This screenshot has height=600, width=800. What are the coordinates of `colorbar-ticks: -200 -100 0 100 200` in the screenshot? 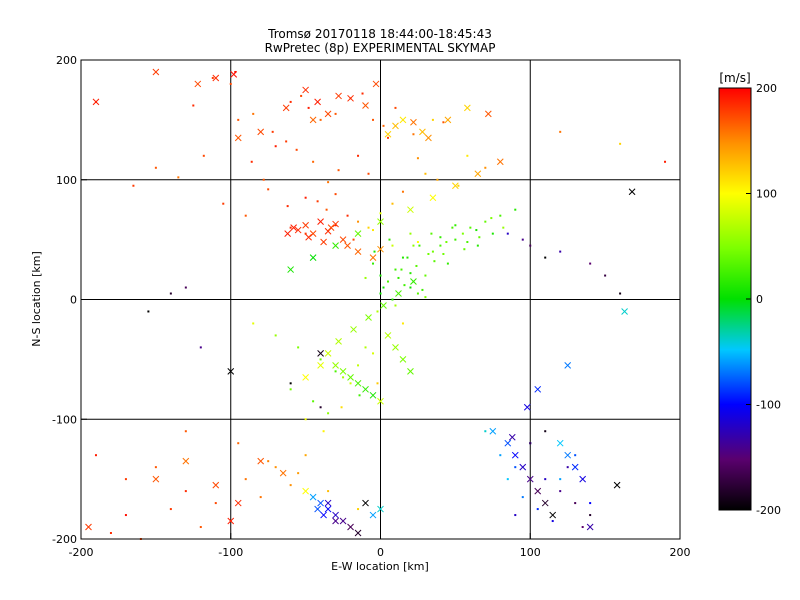 It's located at (763, 299).